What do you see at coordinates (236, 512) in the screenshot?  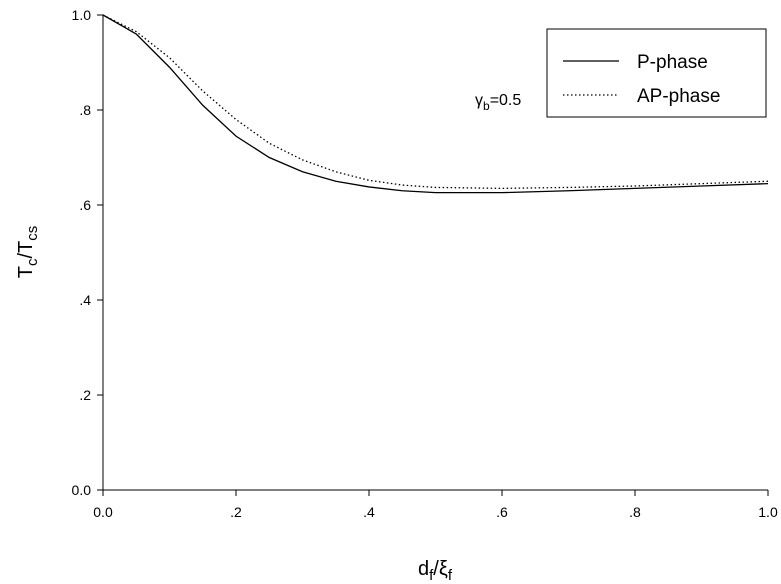 I see `x-tick-label: .2` at bounding box center [236, 512].